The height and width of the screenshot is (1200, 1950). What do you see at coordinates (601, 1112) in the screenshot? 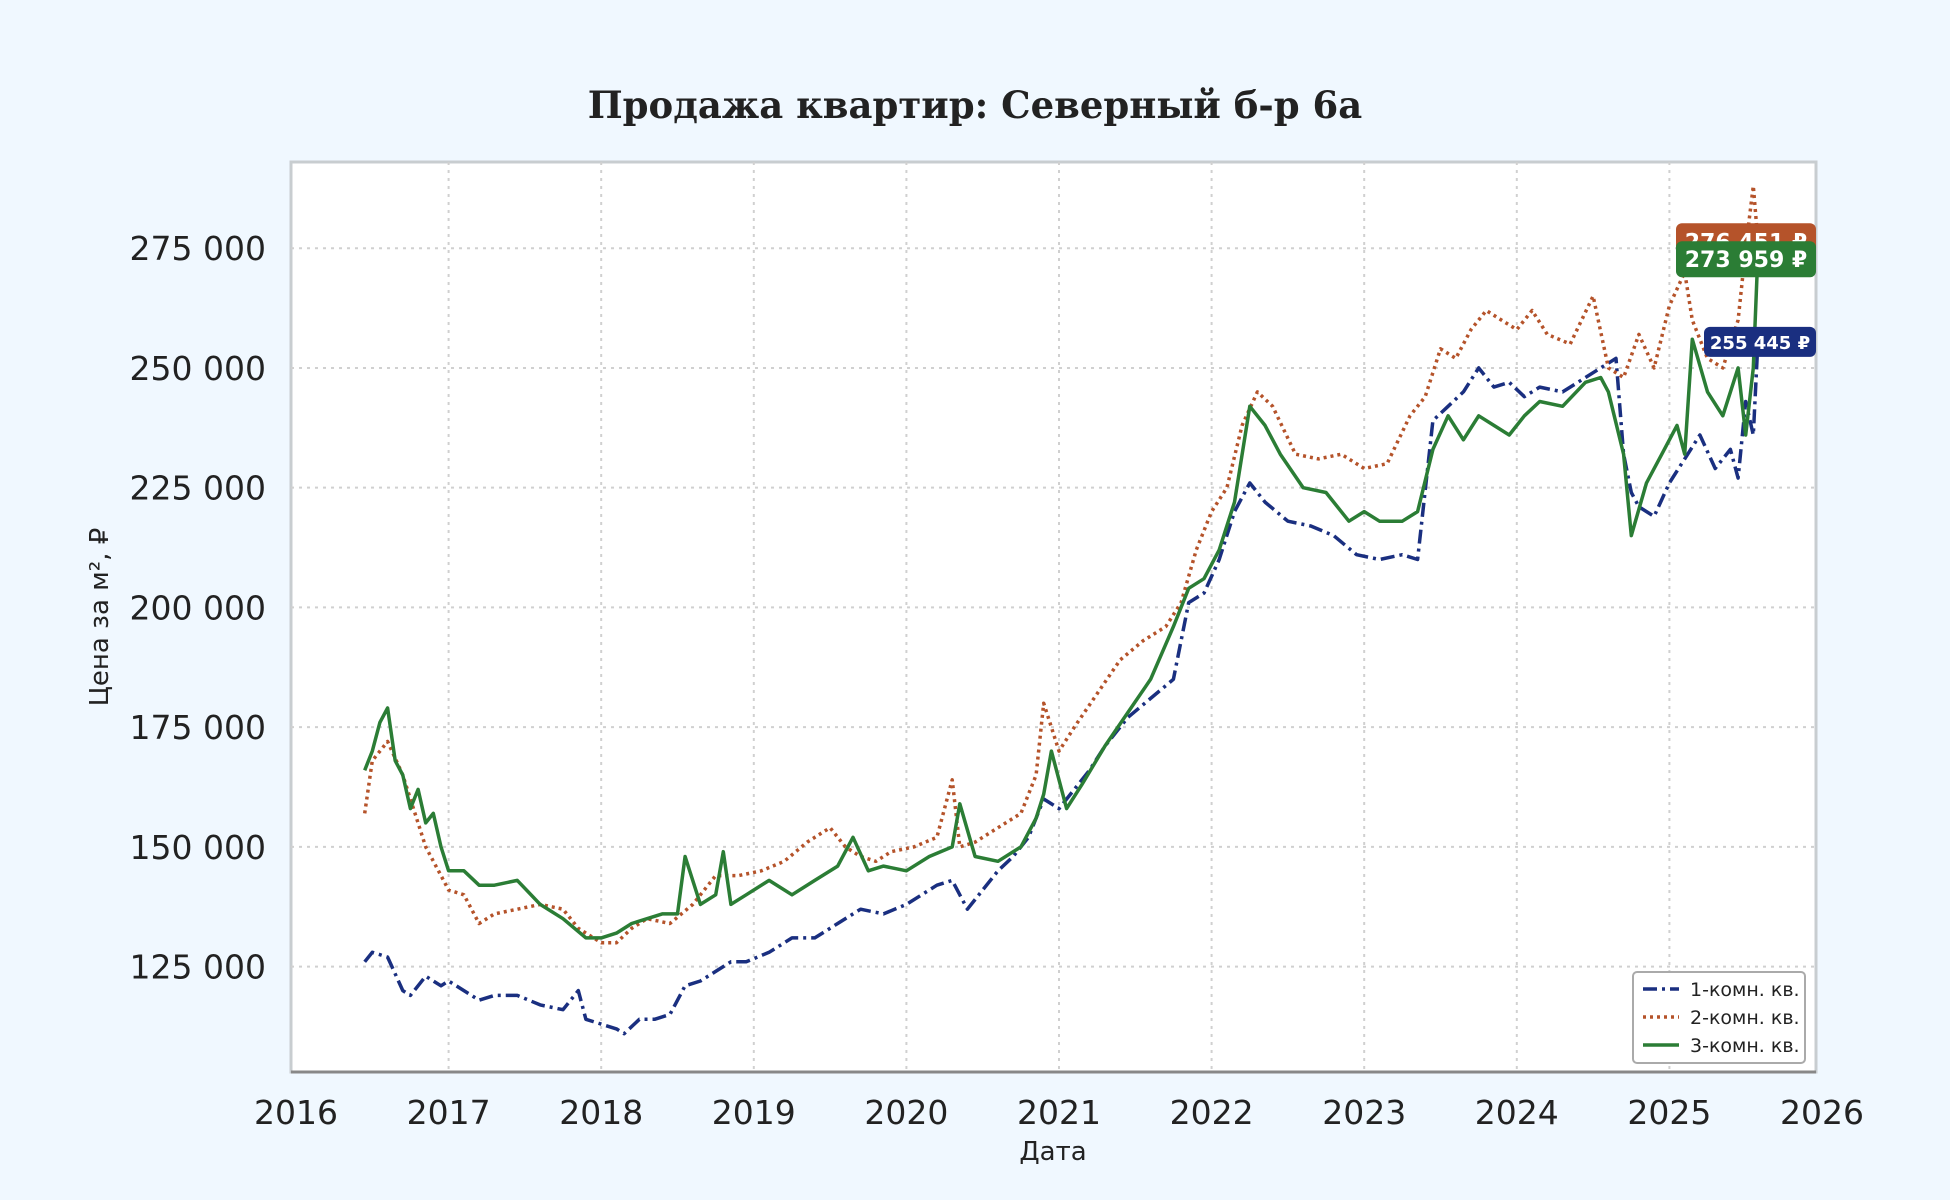
I see `x-tick-label: 2018` at bounding box center [601, 1112].